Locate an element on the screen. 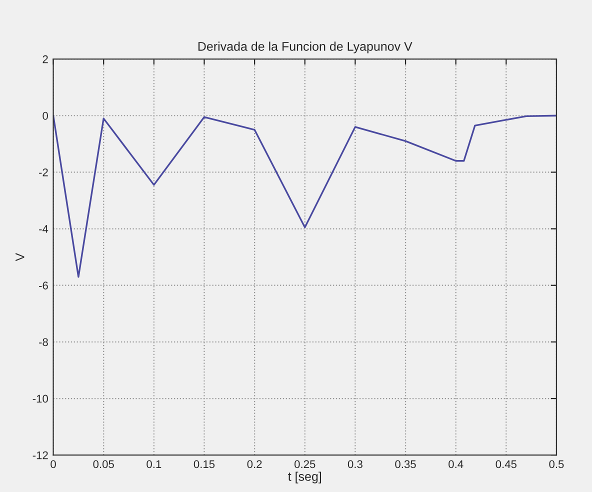  y-axis-title: V is located at coordinates (20, 257).